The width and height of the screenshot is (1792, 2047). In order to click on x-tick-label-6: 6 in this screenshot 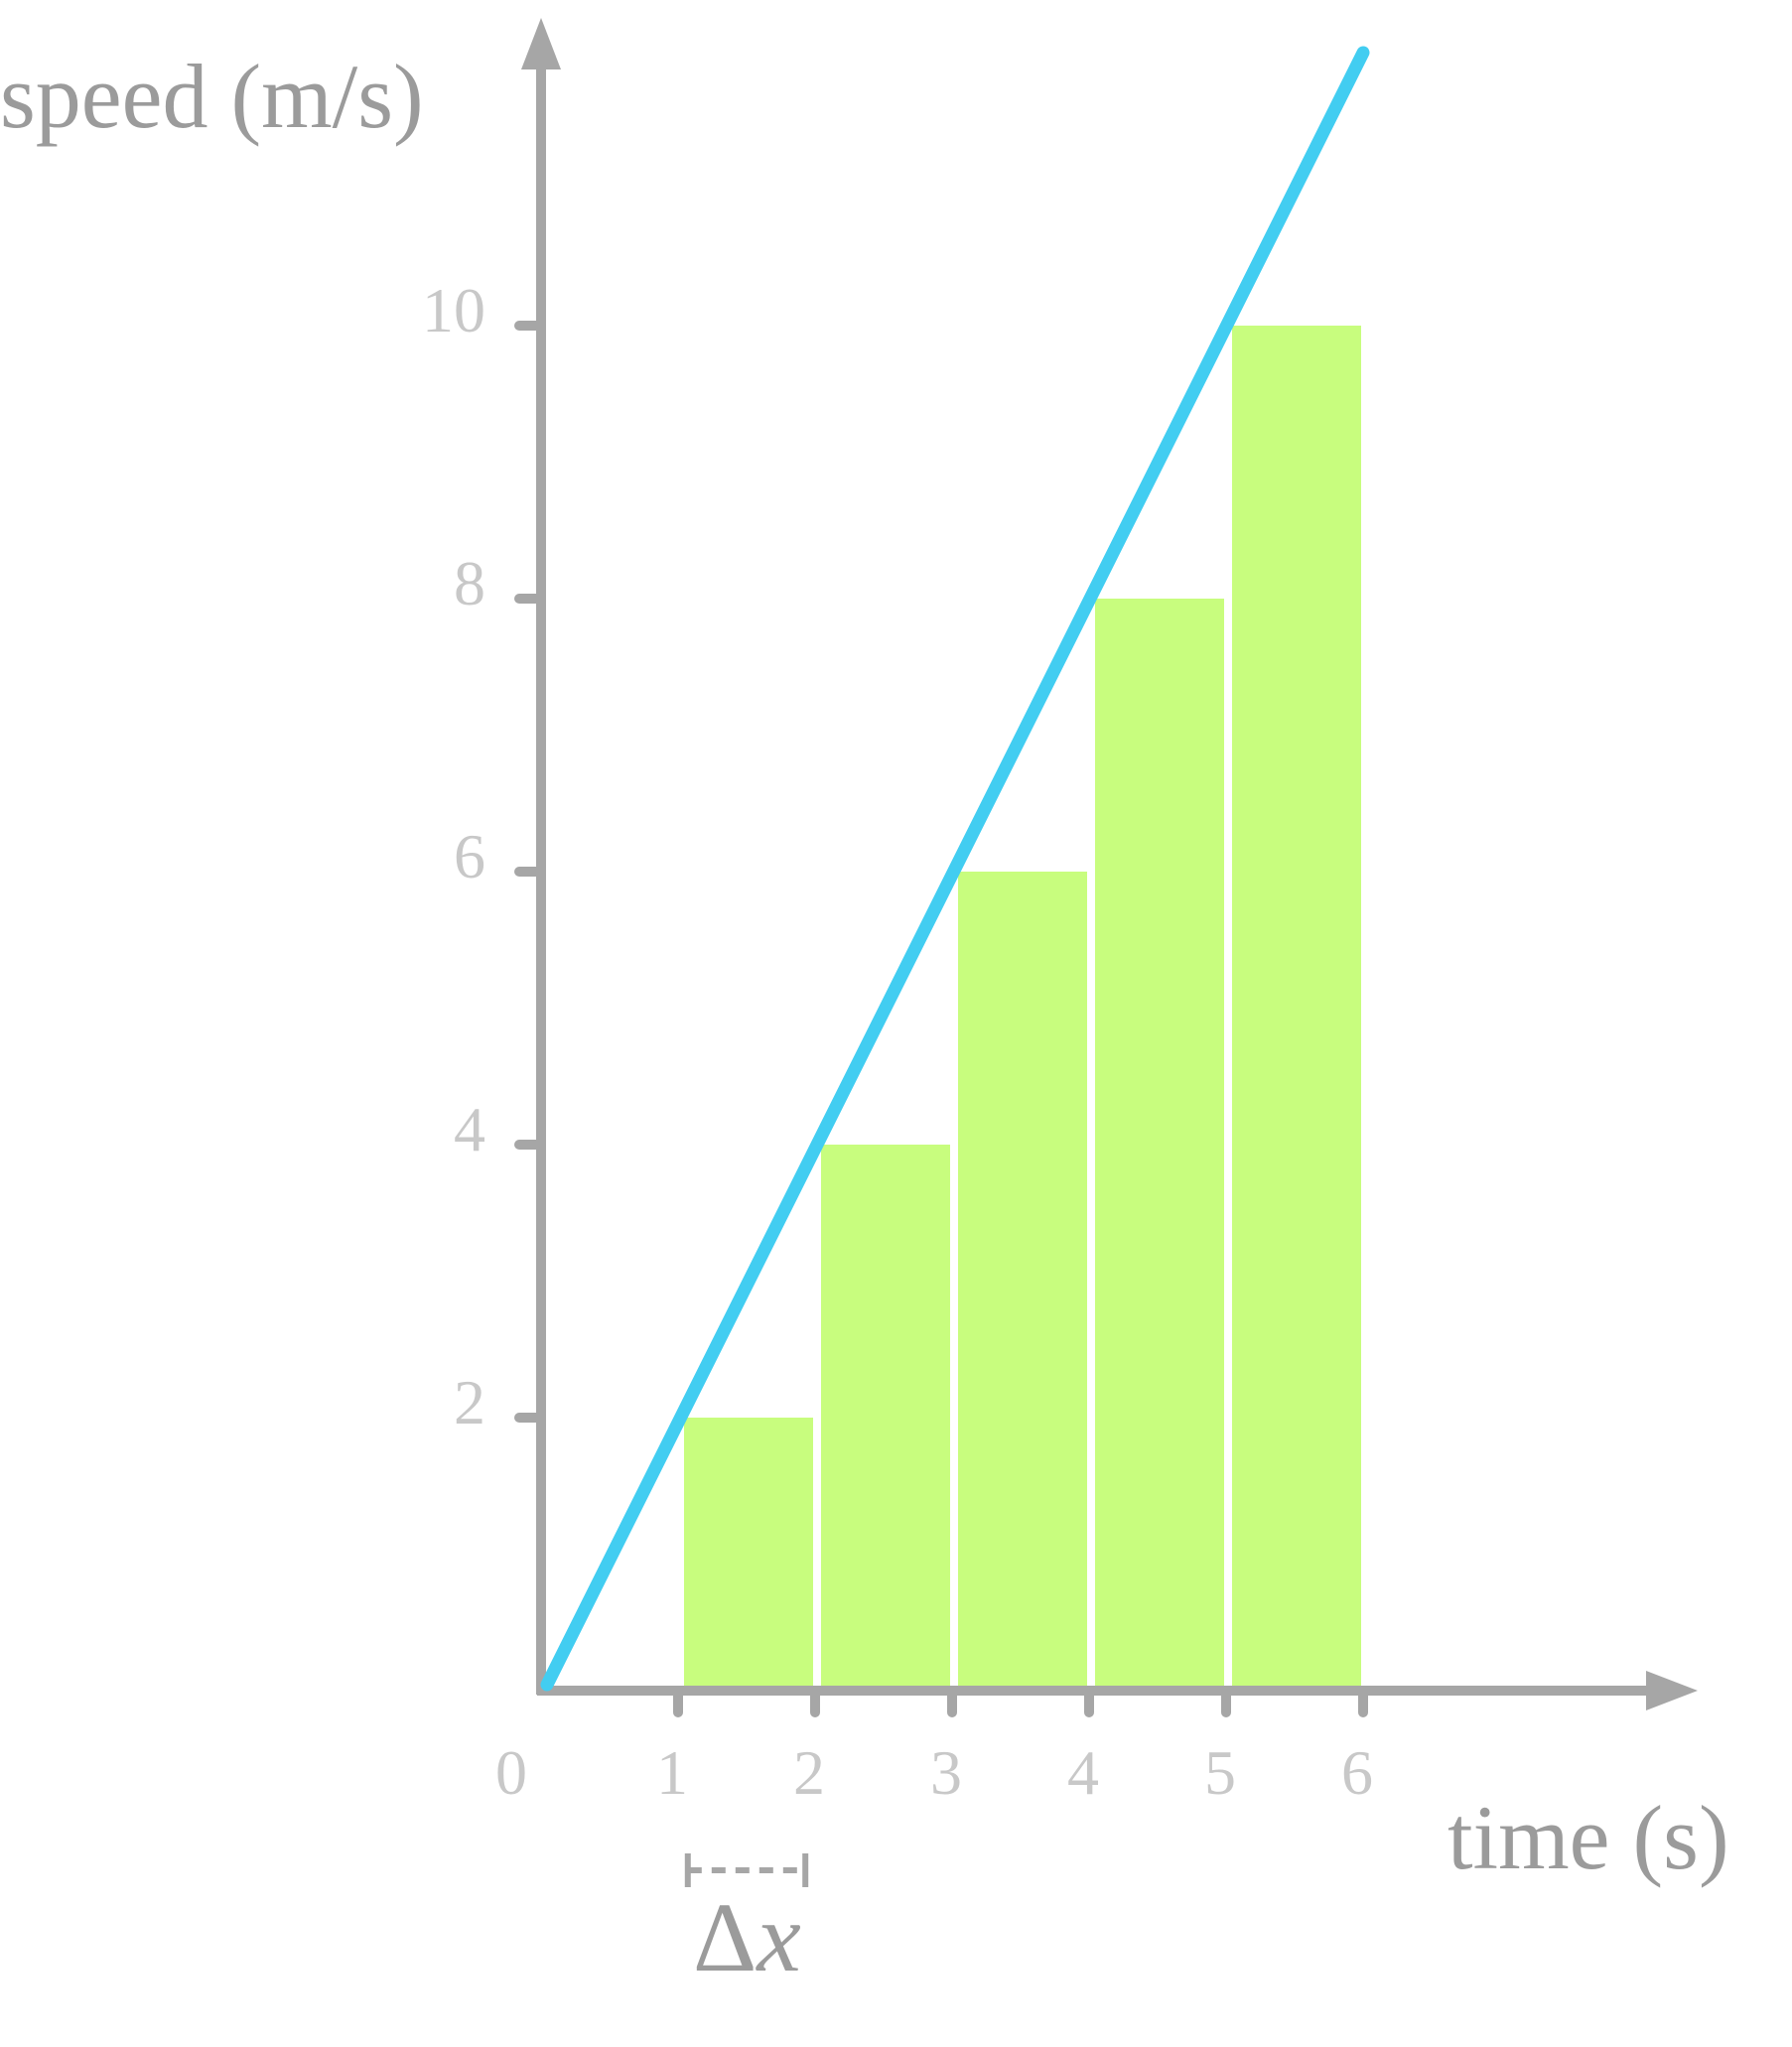, I will do `click(1357, 1772)`.